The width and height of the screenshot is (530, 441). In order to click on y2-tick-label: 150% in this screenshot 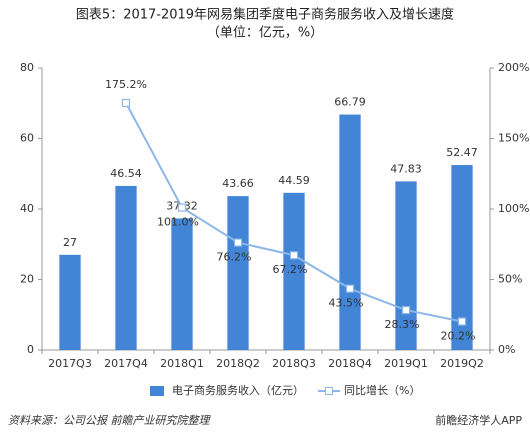, I will do `click(513, 138)`.